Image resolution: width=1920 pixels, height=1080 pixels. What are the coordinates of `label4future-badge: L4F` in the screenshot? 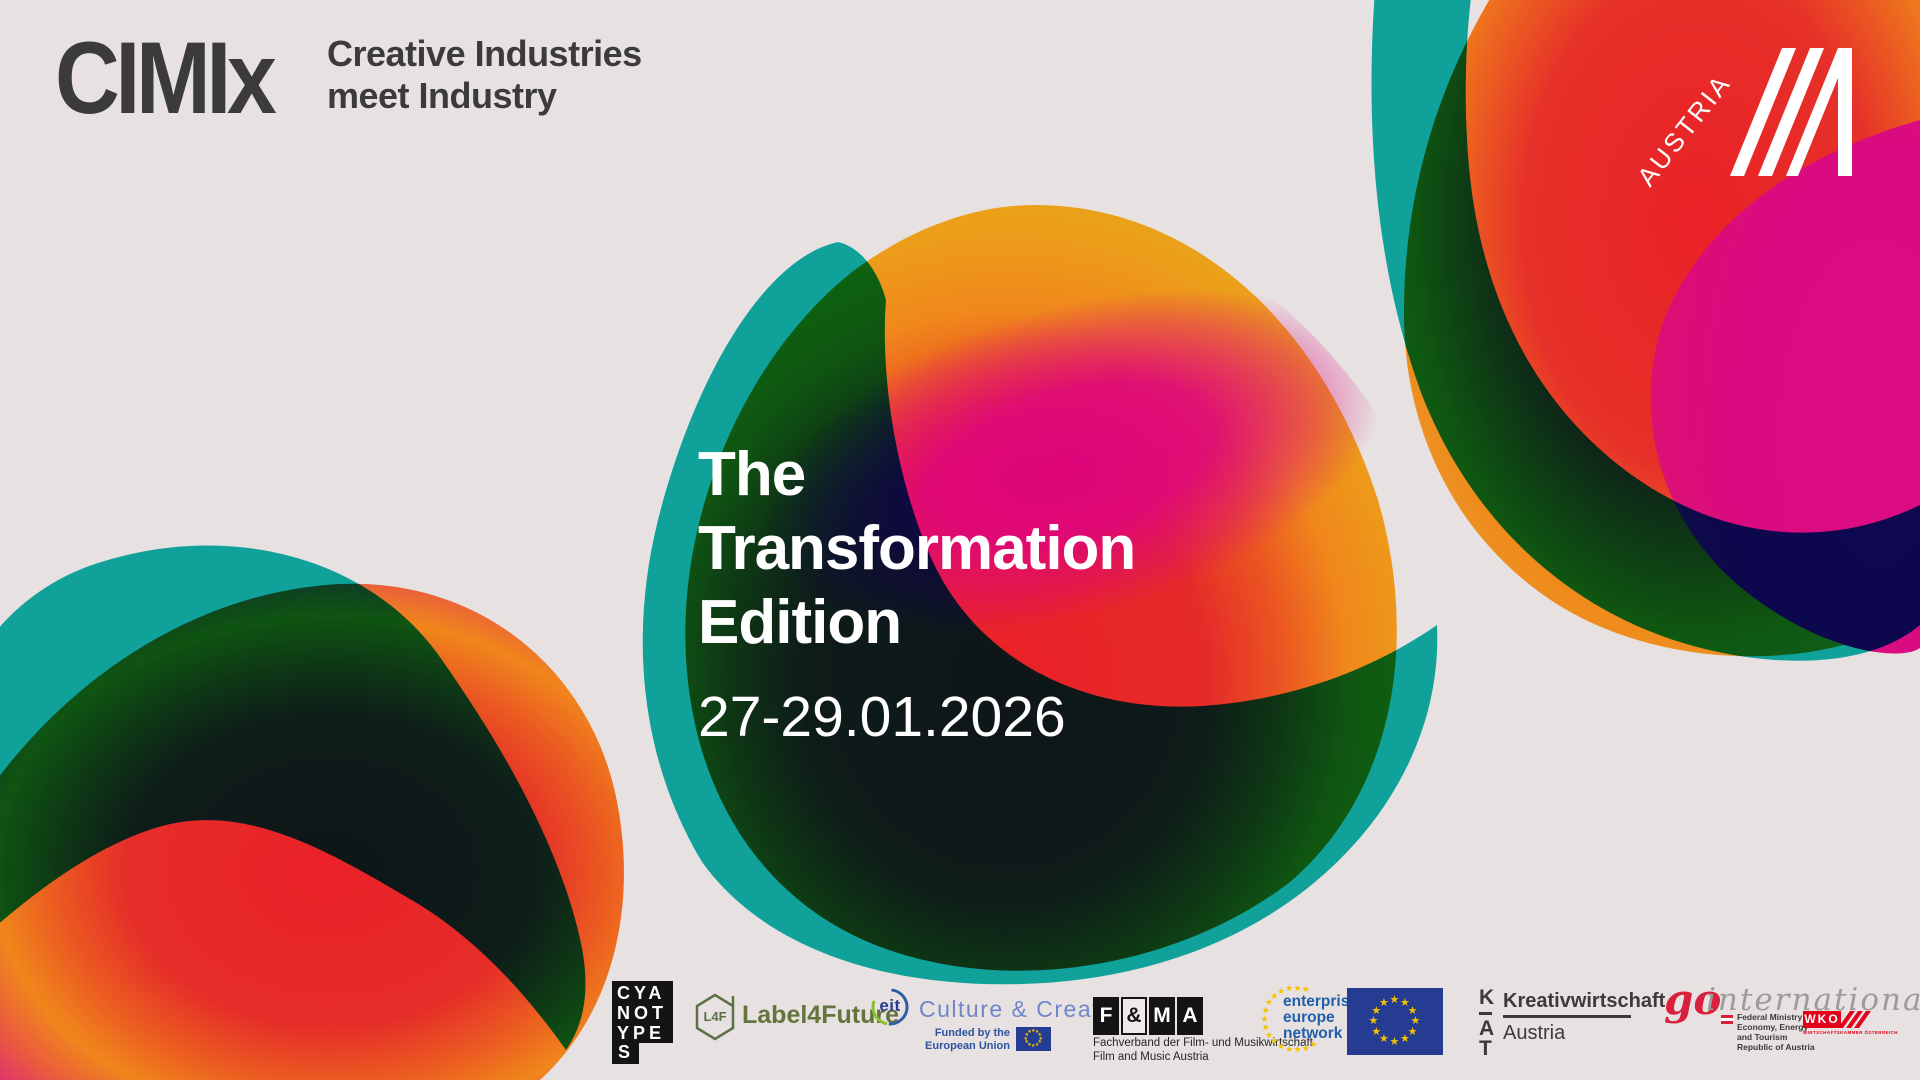 It's located at (715, 1016).